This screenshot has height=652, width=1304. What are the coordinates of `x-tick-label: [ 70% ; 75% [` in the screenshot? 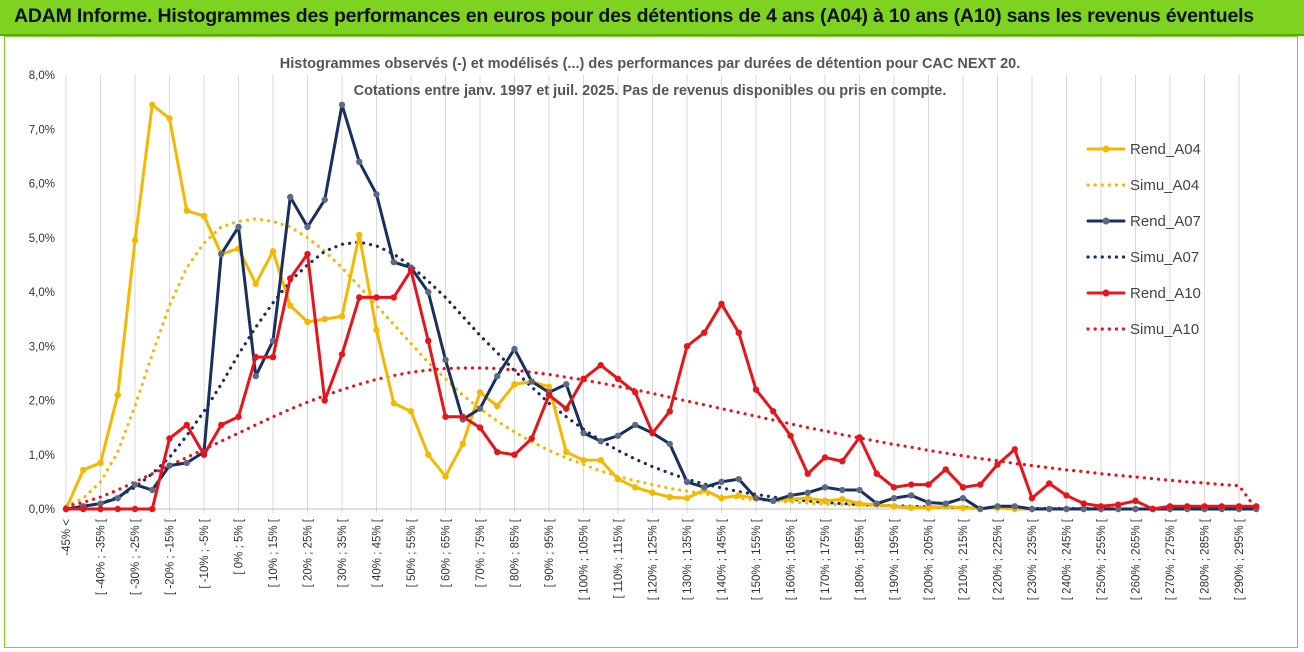 It's located at (481, 552).